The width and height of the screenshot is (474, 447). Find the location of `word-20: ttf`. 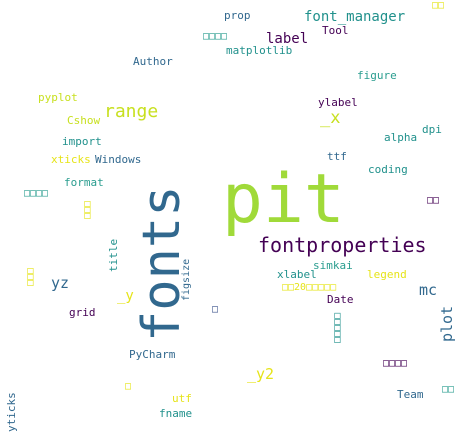

word-20: ttf is located at coordinates (337, 156).